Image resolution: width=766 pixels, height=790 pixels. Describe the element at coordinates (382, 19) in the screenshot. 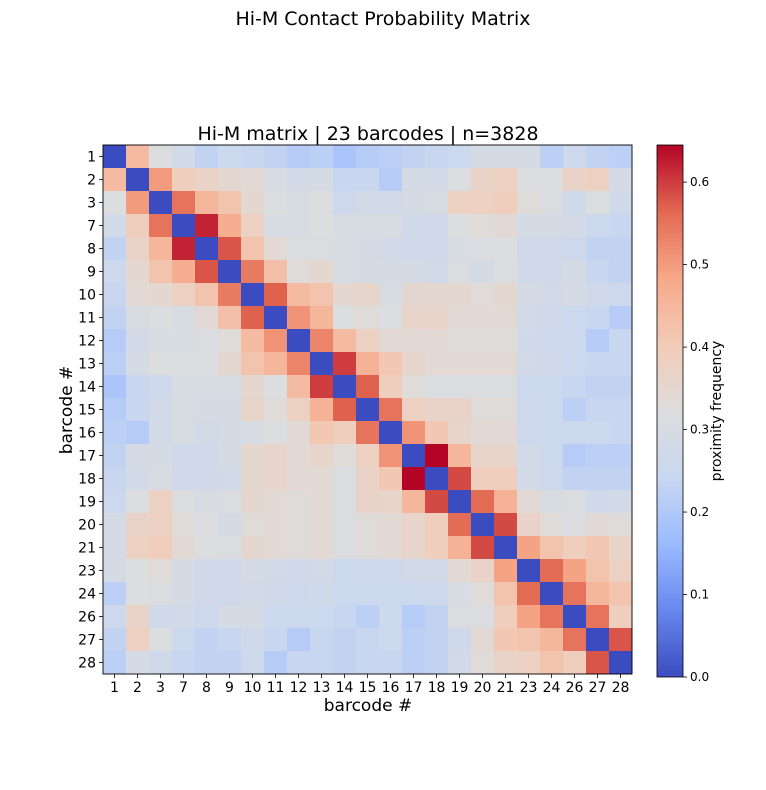

I see `figure-suptitle: Hi-M Contact Probability Matrix` at that location.